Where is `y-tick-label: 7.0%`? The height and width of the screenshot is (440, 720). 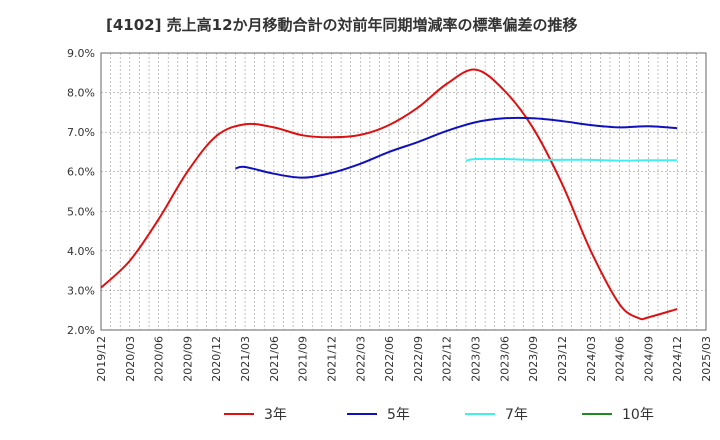 y-tick-label: 7.0% is located at coordinates (81, 132).